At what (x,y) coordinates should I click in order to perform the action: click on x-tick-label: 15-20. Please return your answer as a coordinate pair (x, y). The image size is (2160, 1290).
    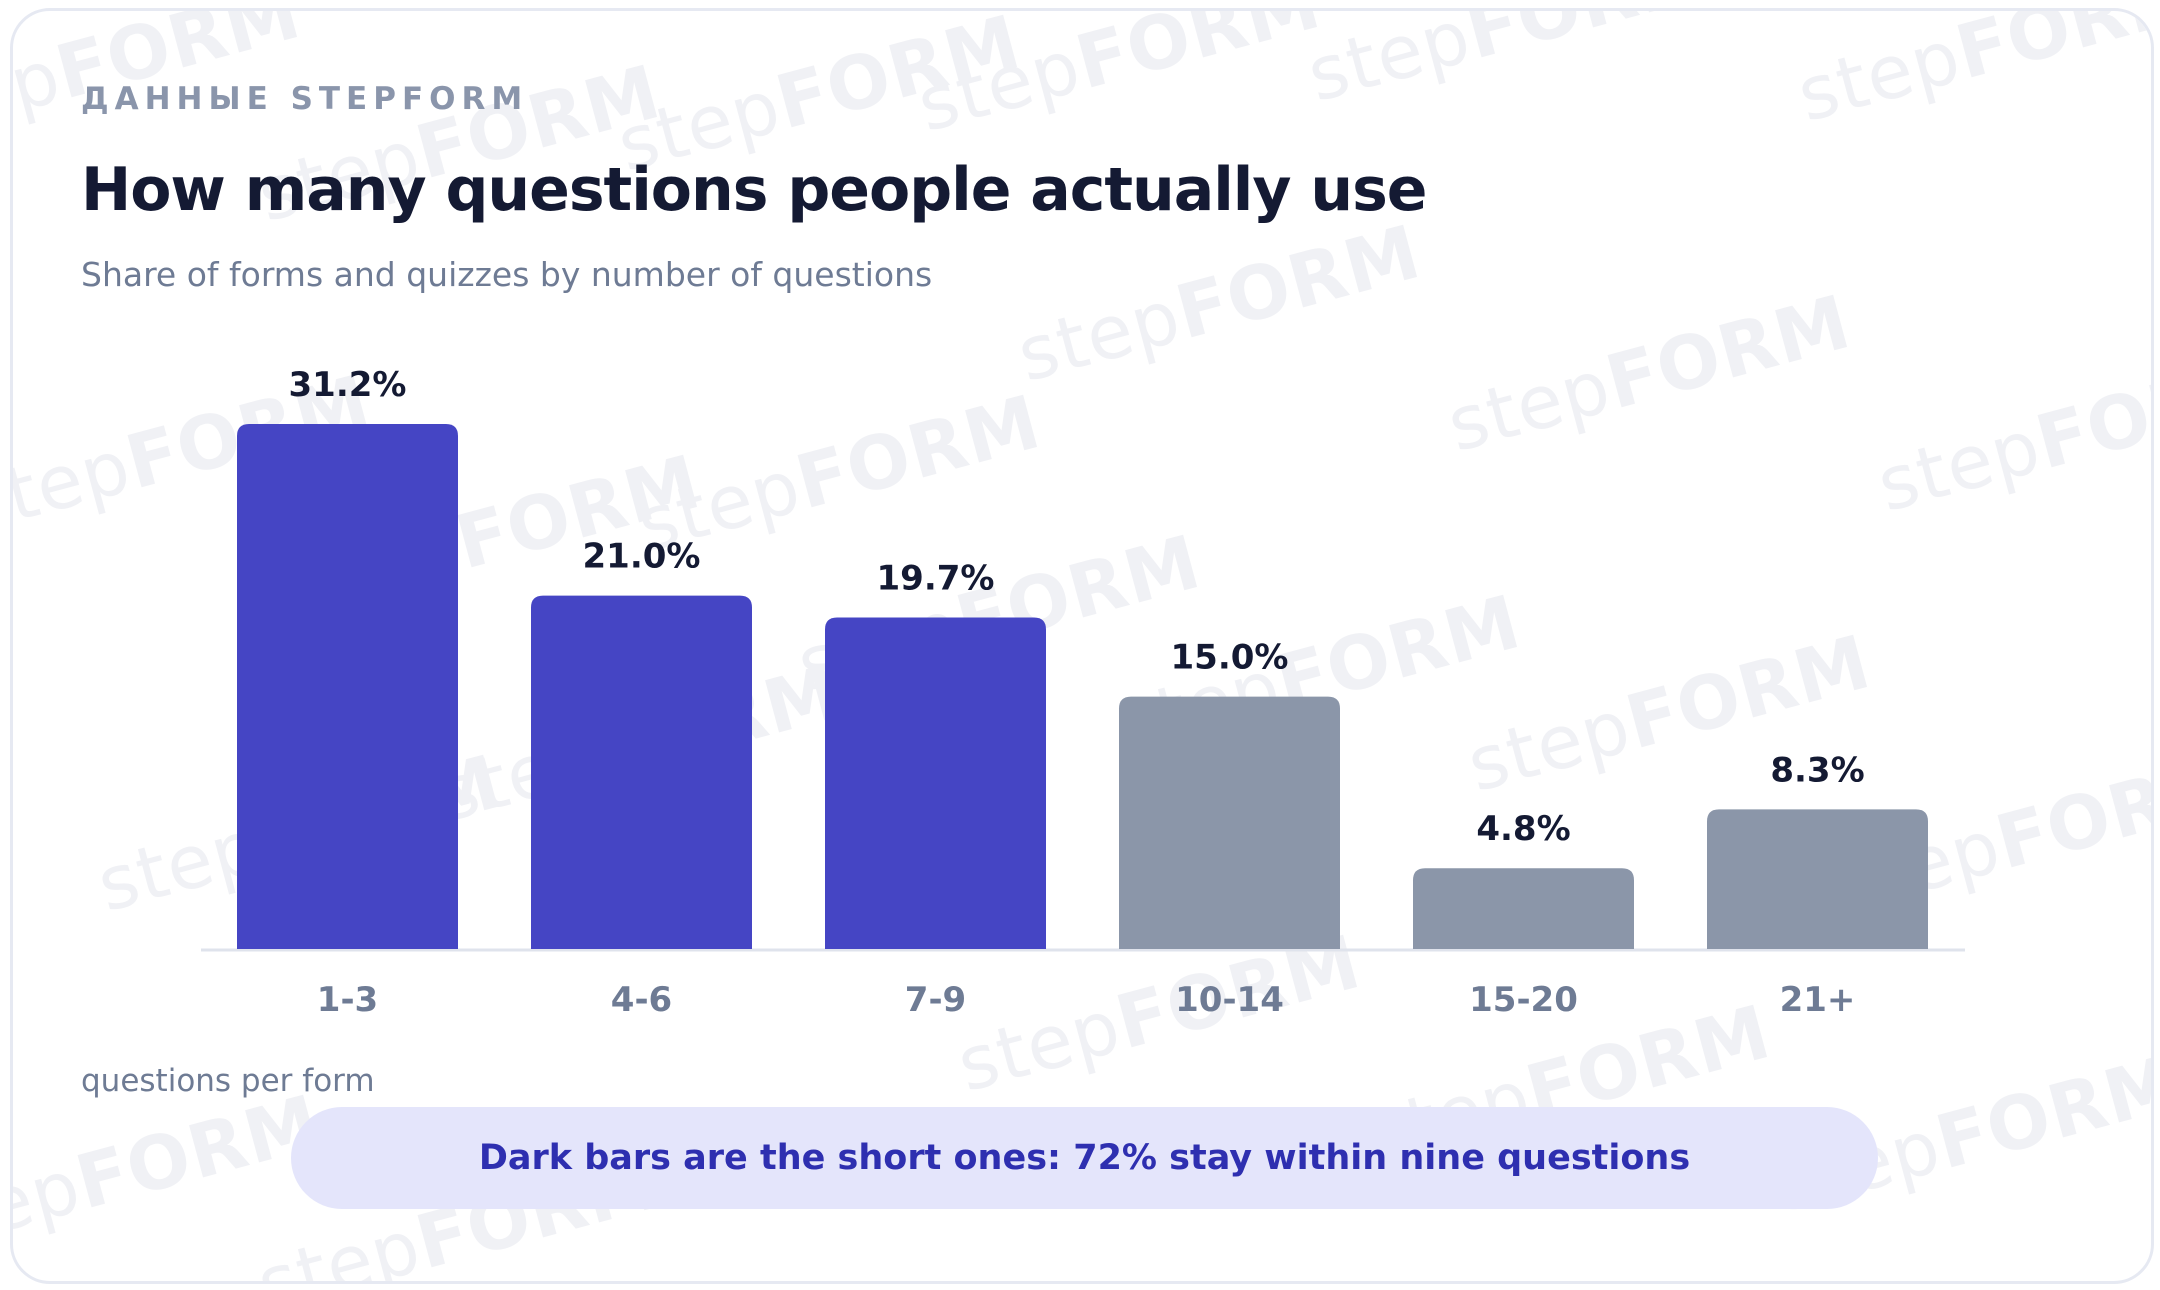
    Looking at the image, I should click on (1523, 1000).